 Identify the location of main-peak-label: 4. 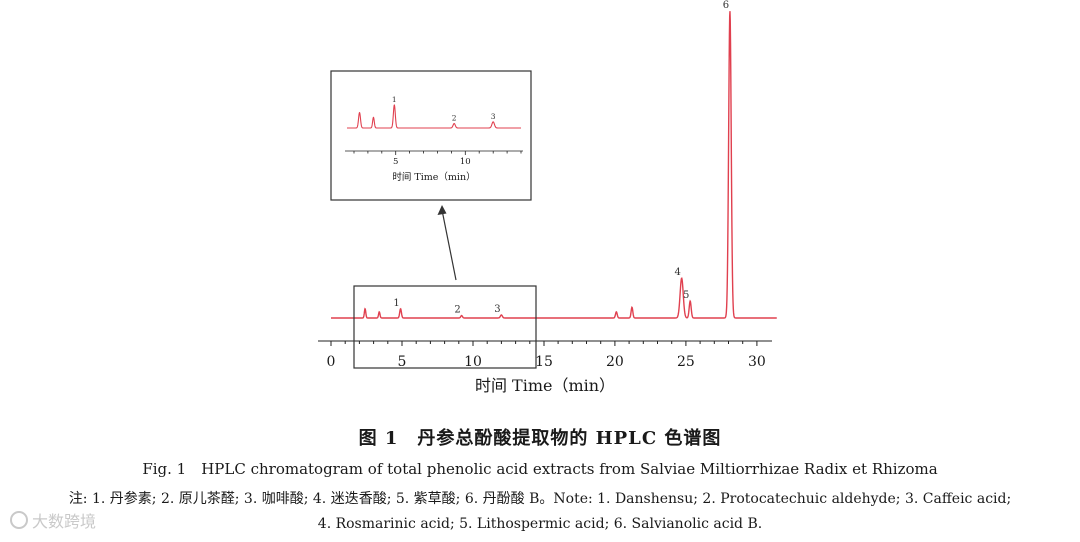
(678, 272).